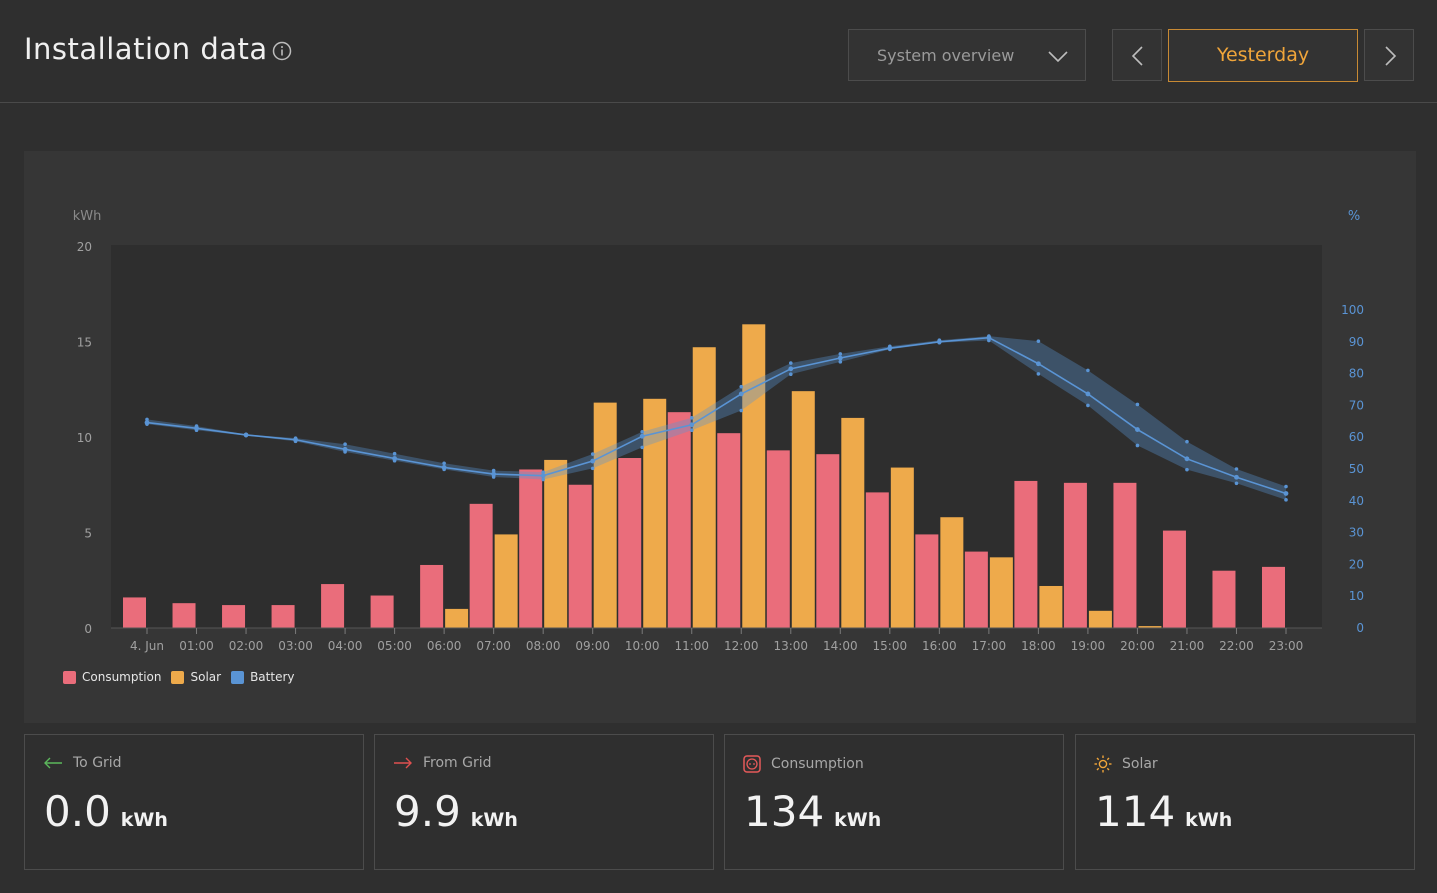  What do you see at coordinates (1140, 764) in the screenshot?
I see `stat-label-solar: Solar` at bounding box center [1140, 764].